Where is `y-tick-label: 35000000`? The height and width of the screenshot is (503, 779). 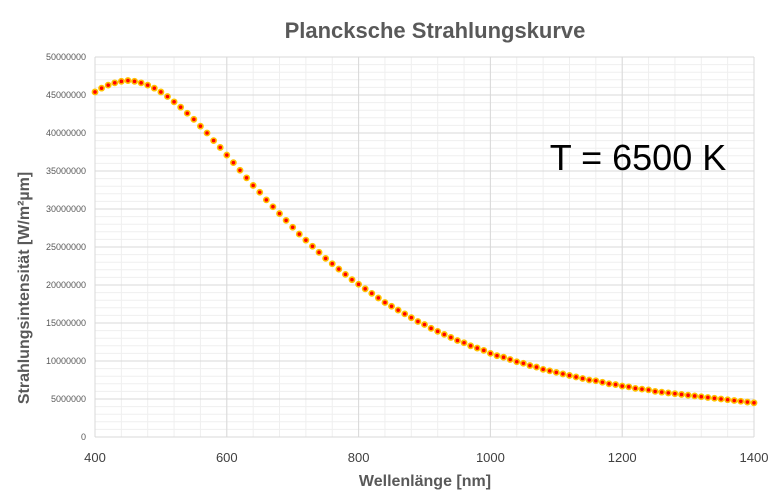 y-tick-label: 35000000 is located at coordinates (66, 171).